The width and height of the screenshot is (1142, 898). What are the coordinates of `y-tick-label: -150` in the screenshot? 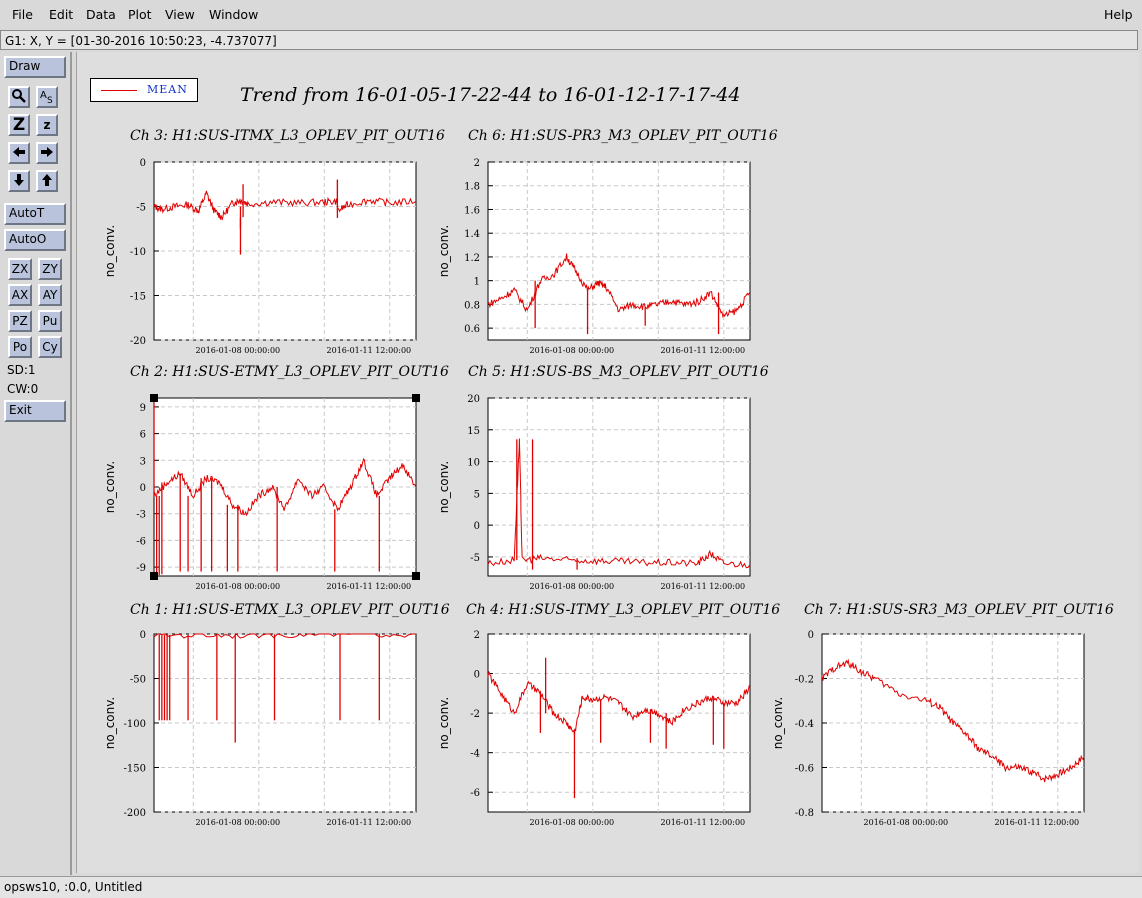 It's located at (135, 769).